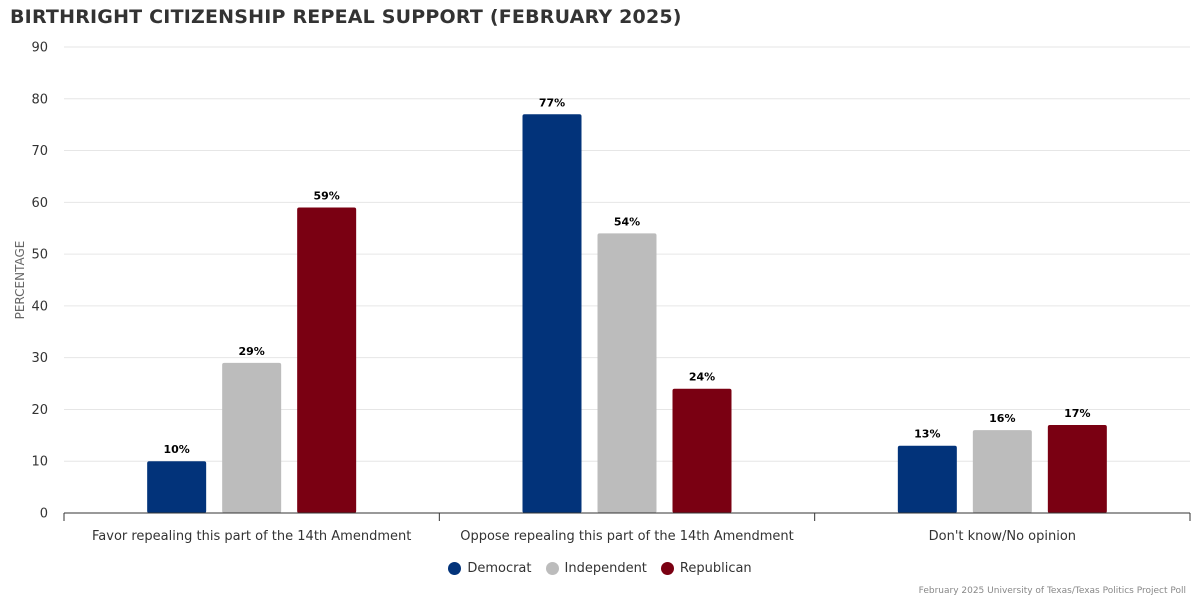 The height and width of the screenshot is (600, 1200). What do you see at coordinates (499, 568) in the screenshot?
I see `legend-label-democrat: Democrat` at bounding box center [499, 568].